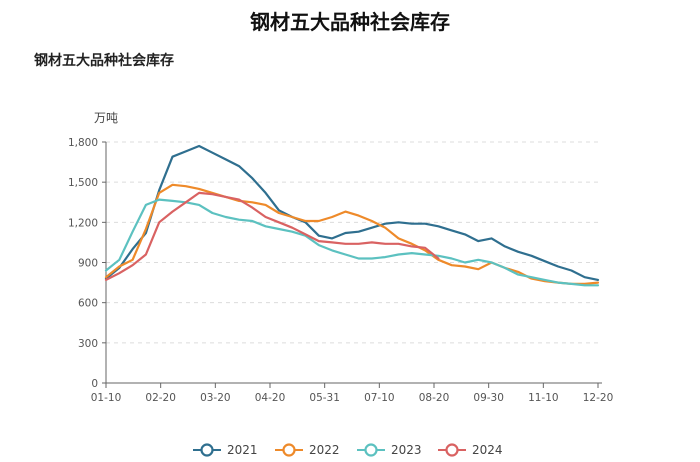  What do you see at coordinates (324, 398) in the screenshot?
I see `x-tick-label: 05-31` at bounding box center [324, 398].